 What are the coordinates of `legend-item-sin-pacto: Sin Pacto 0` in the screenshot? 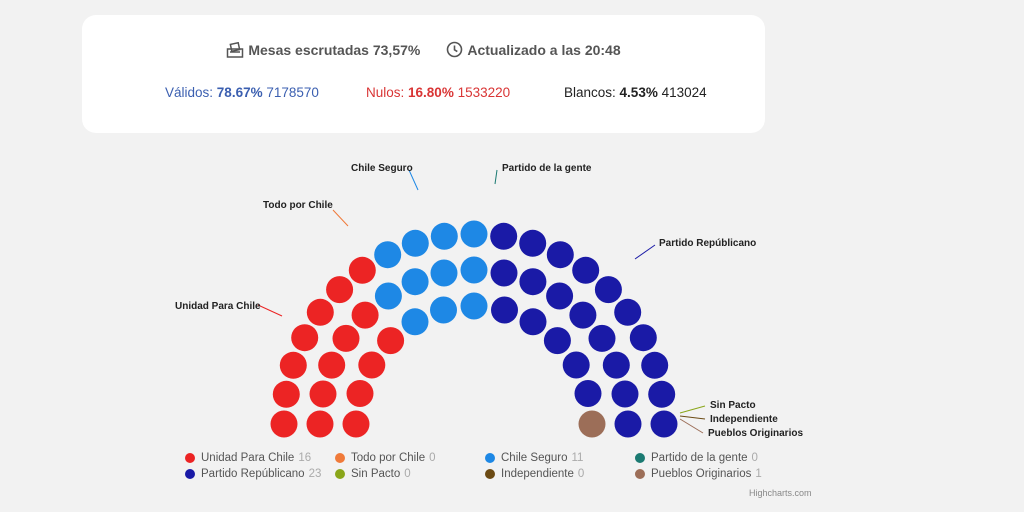 It's located at (373, 474).